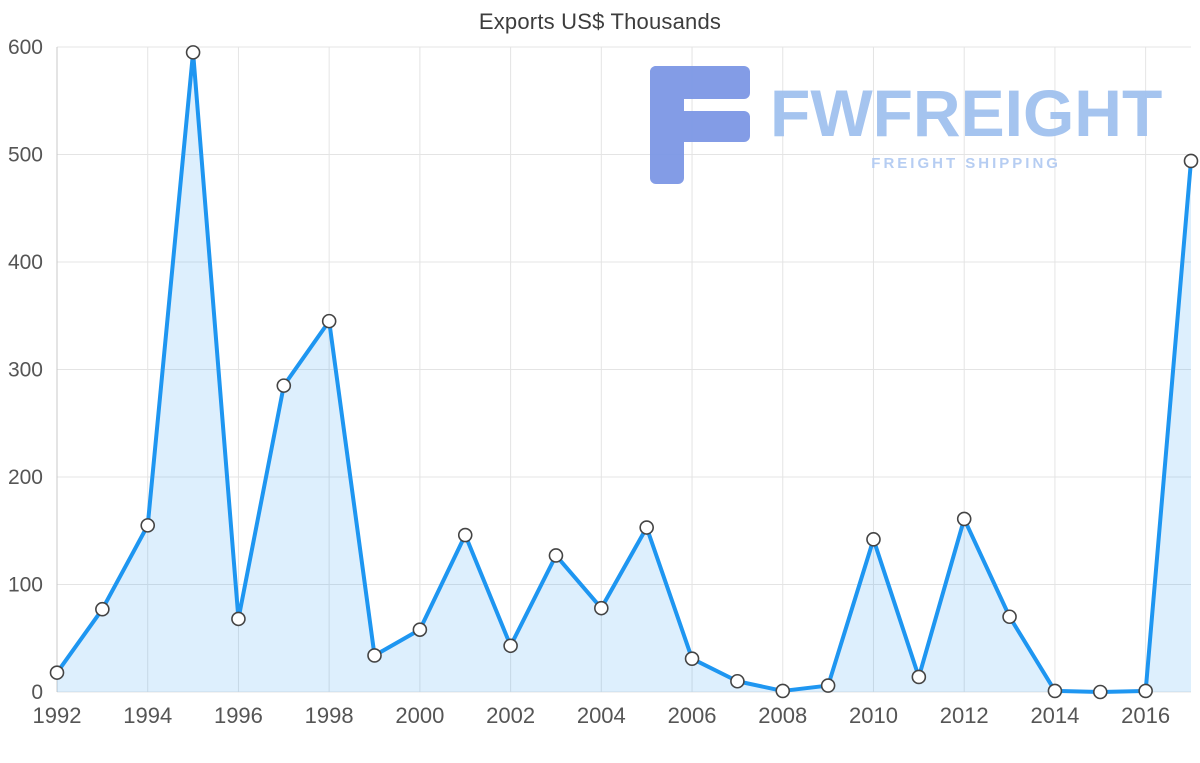 The image size is (1200, 763). Describe the element at coordinates (37, 692) in the screenshot. I see `y-axis-tick-label: 0` at that location.